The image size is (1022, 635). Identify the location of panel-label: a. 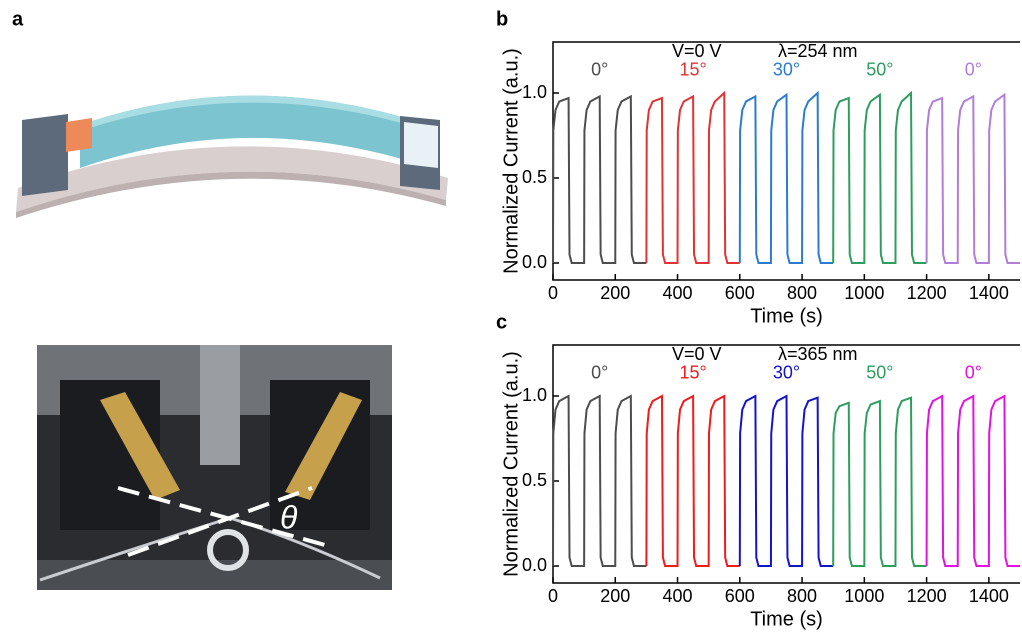
(18, 19).